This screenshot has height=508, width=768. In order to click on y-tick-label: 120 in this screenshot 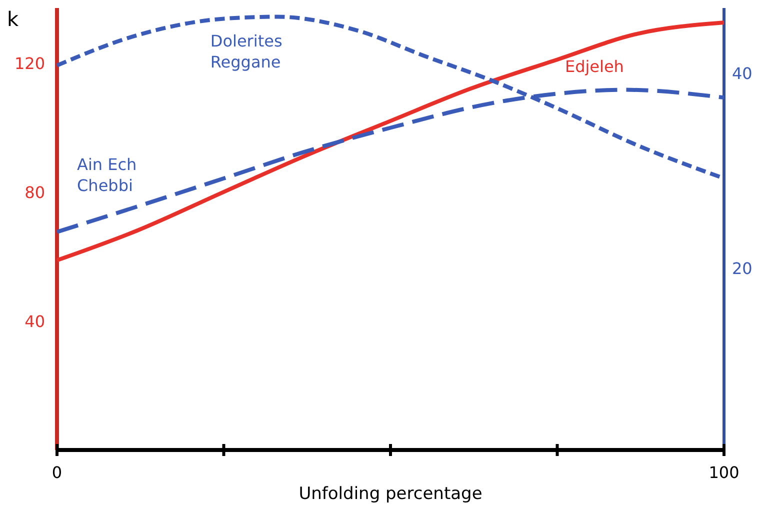, I will do `click(29, 63)`.